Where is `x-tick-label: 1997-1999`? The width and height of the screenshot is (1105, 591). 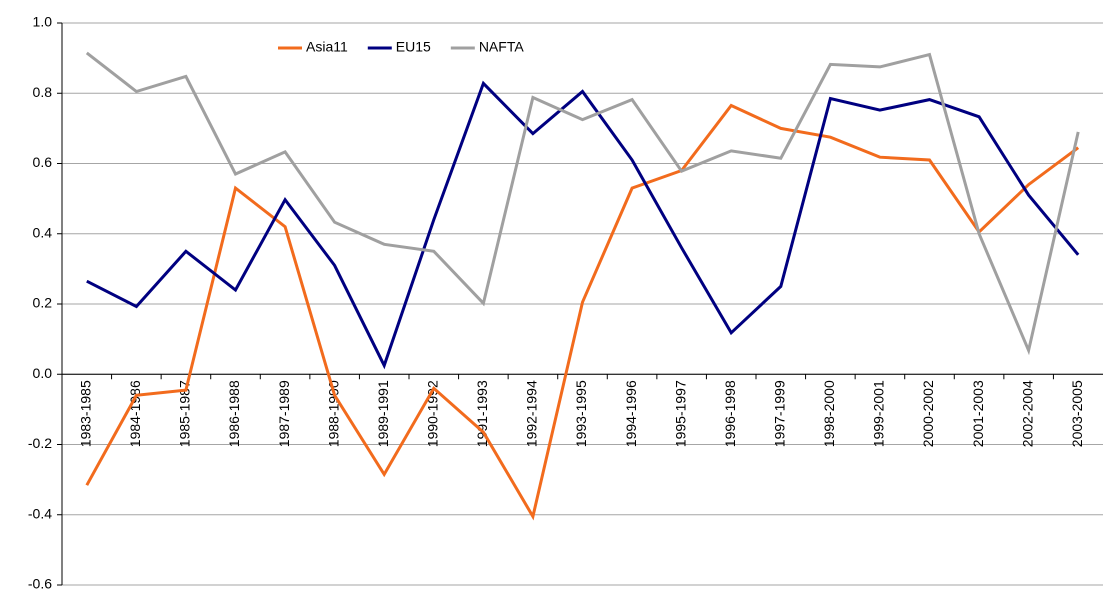
x-tick-label: 1997-1999 is located at coordinates (779, 413).